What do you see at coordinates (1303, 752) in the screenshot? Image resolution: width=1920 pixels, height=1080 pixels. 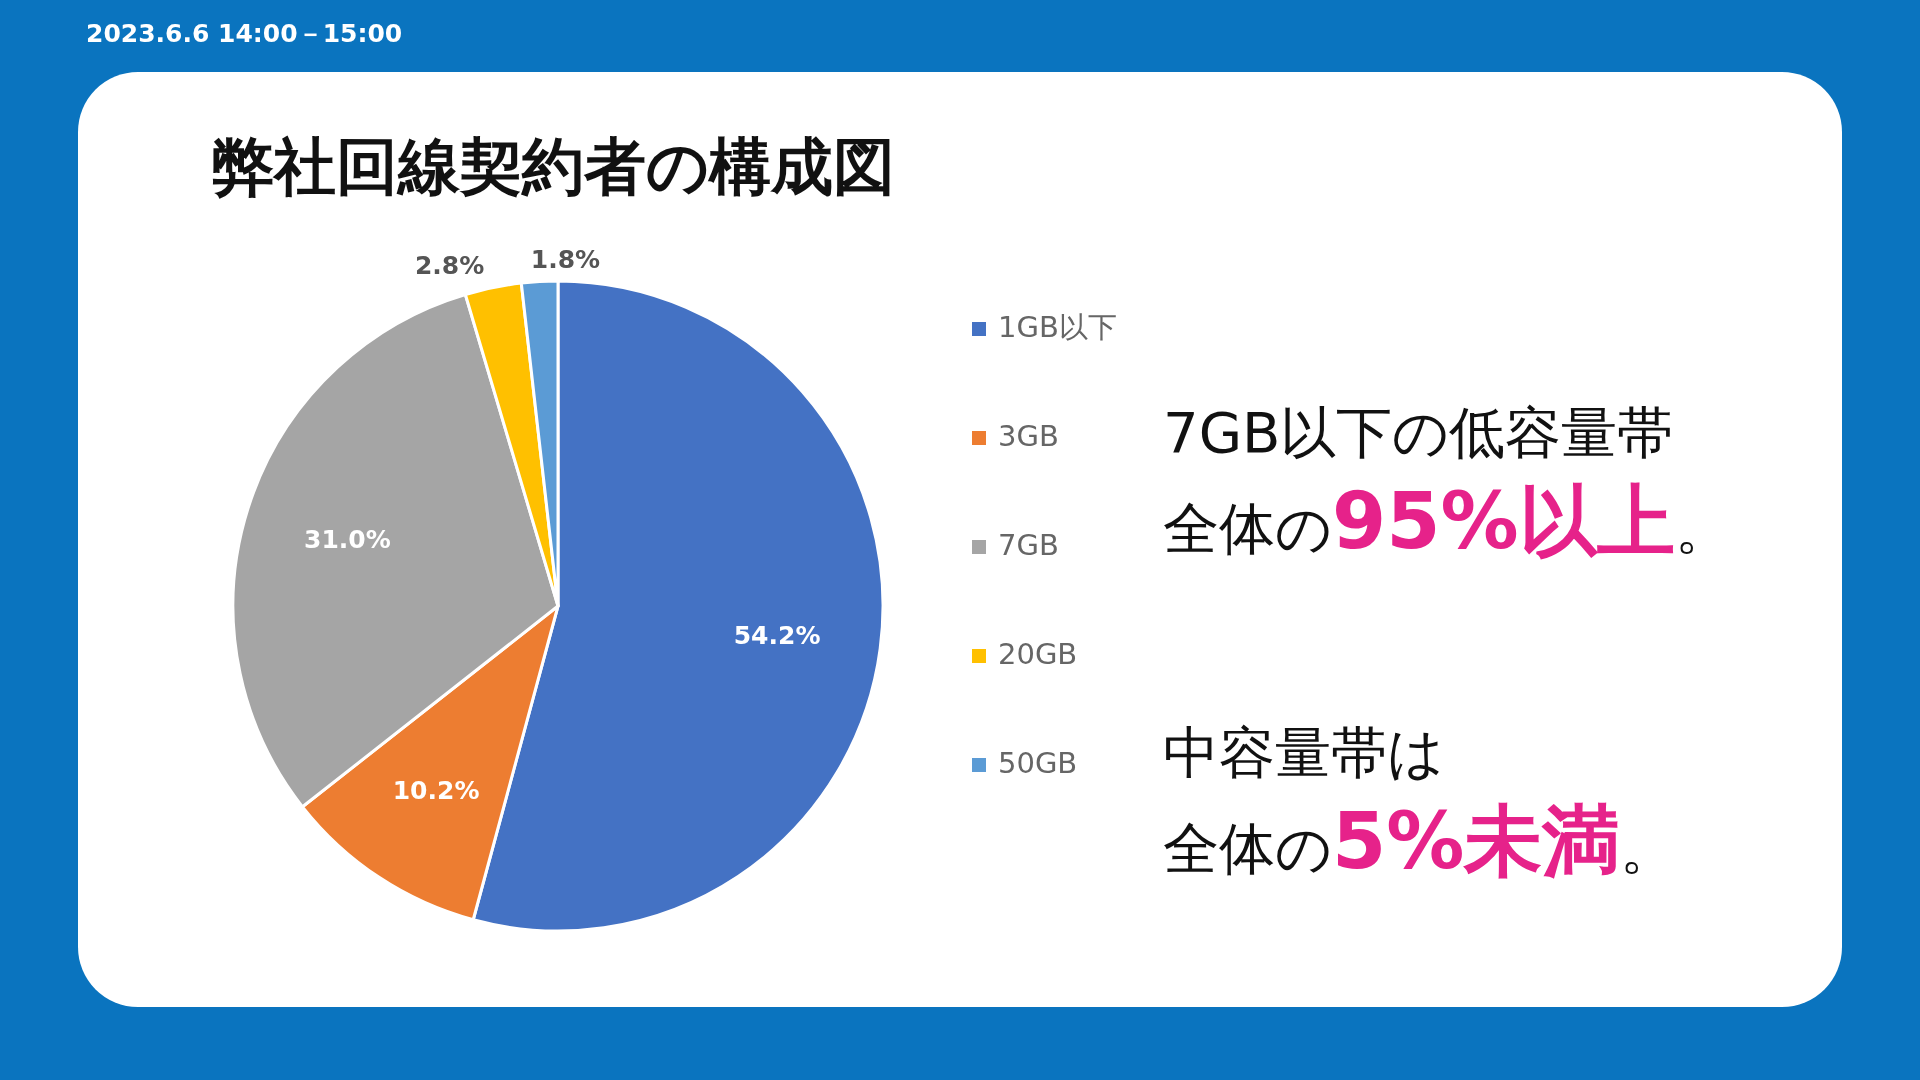 I see `text: 中容量帯は` at bounding box center [1303, 752].